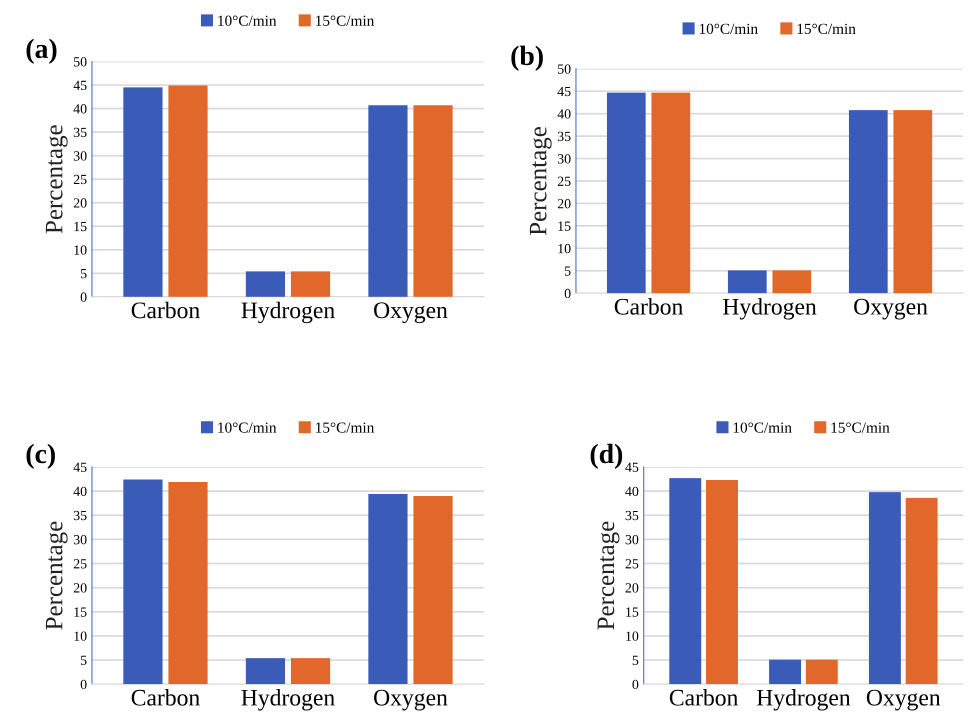 This screenshot has height=724, width=968. What do you see at coordinates (606, 456) in the screenshot?
I see `chart-title: (d)` at bounding box center [606, 456].